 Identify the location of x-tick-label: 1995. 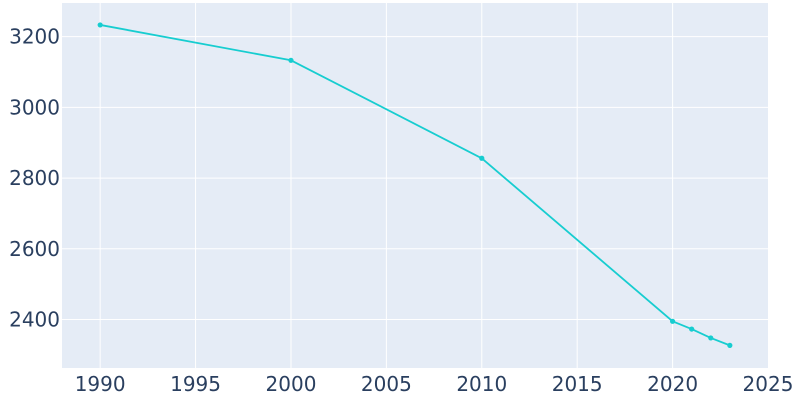
(195, 384).